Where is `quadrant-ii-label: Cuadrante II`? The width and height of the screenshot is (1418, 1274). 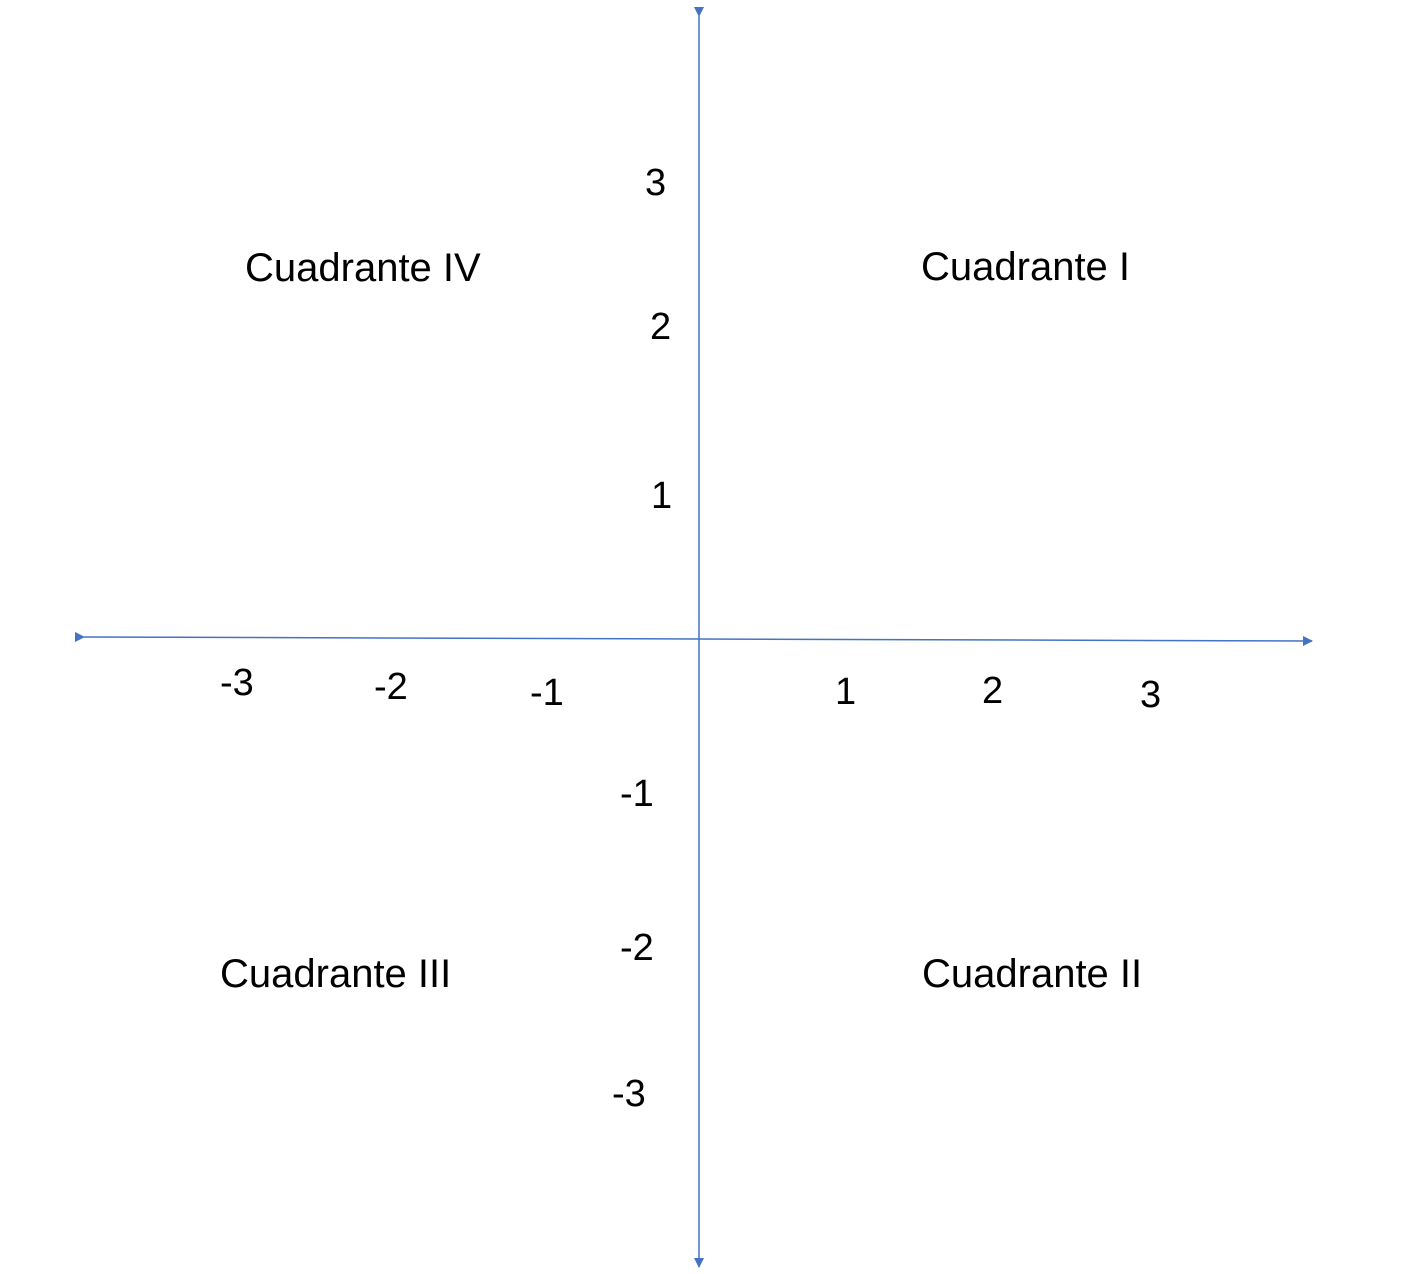 quadrant-ii-label: Cuadrante II is located at coordinates (1032, 974).